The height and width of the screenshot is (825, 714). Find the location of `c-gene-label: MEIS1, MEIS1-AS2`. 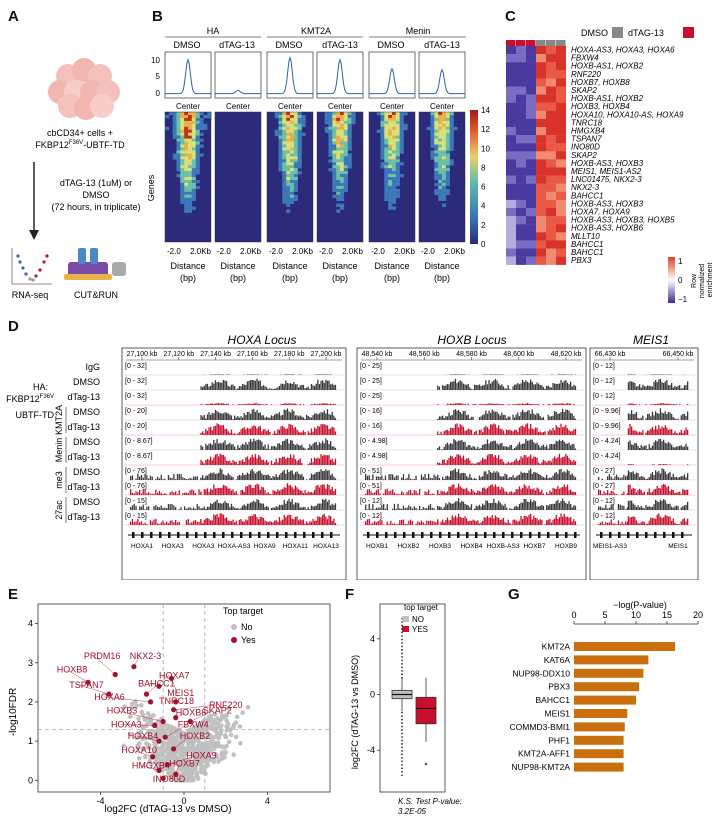

c-gene-label: MEIS1, MEIS1-AS2 is located at coordinates (606, 171).